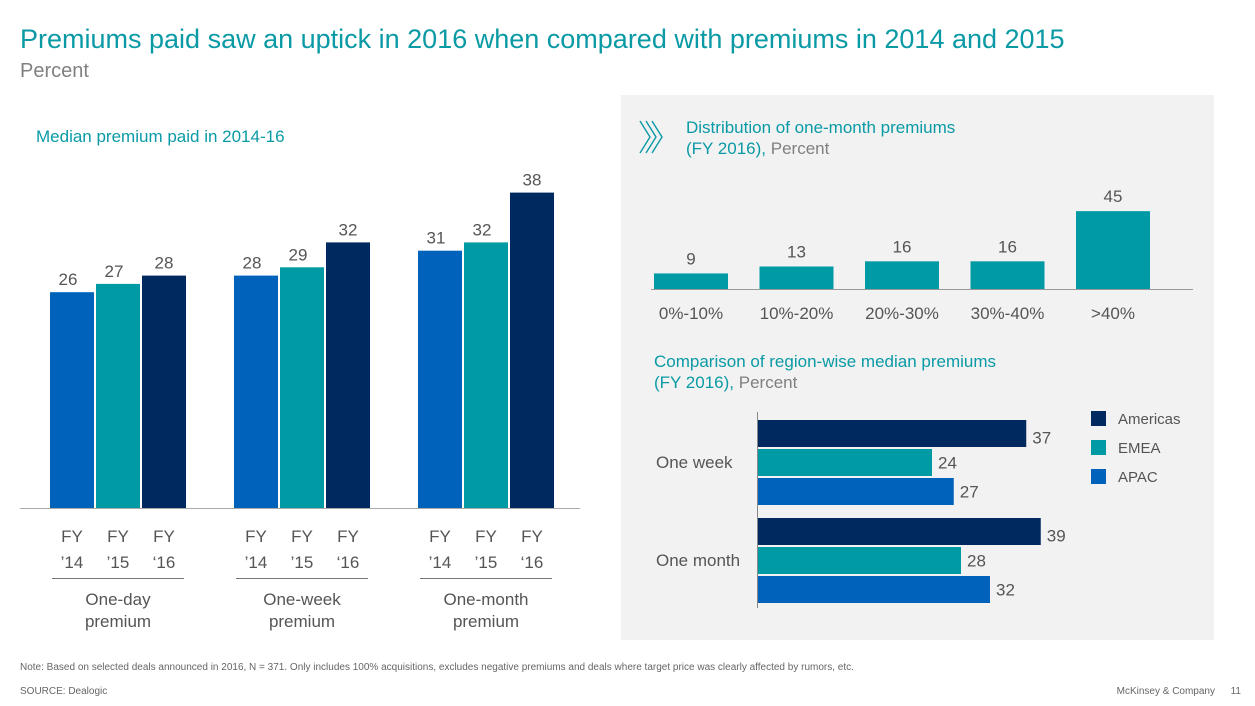  Describe the element at coordinates (485, 599) in the screenshot. I see `group-label-line1: One-month` at that location.